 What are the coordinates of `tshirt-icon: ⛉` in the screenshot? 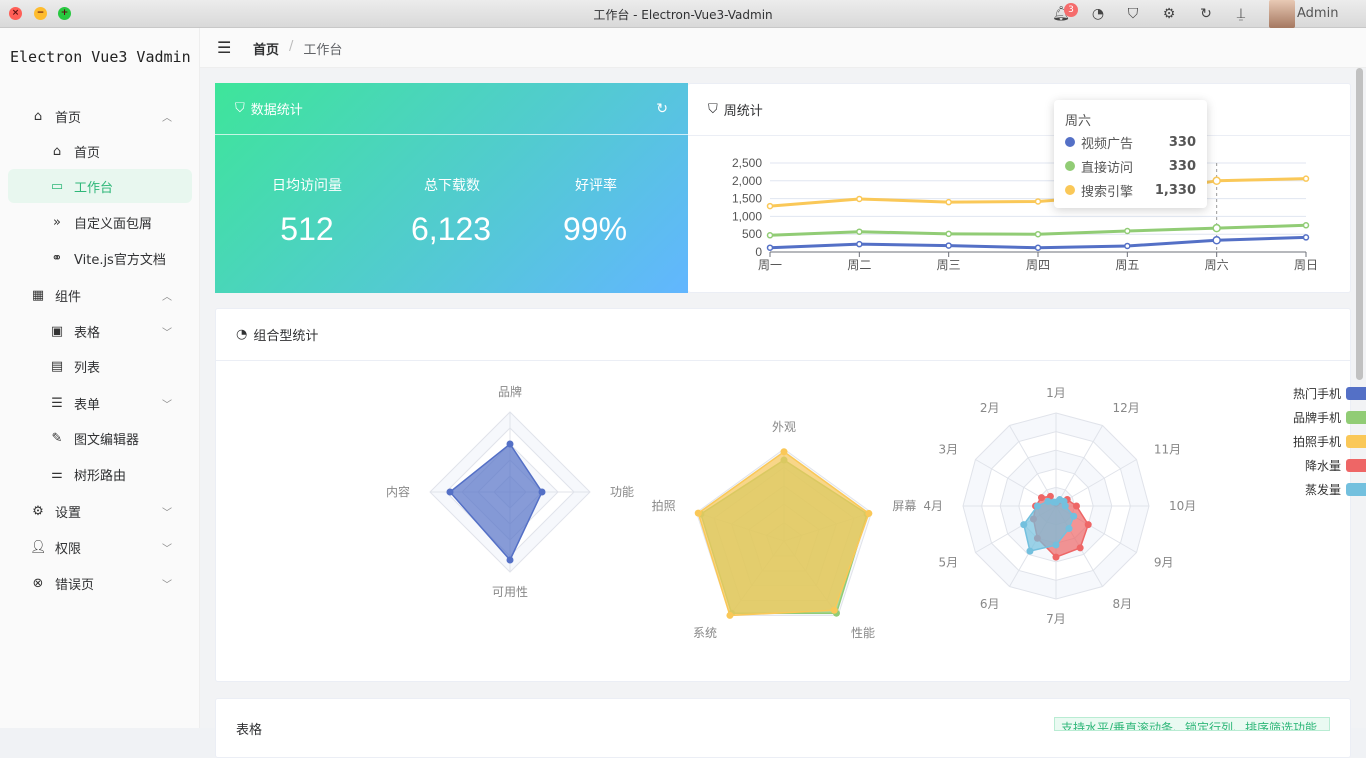 It's located at (1133, 14).